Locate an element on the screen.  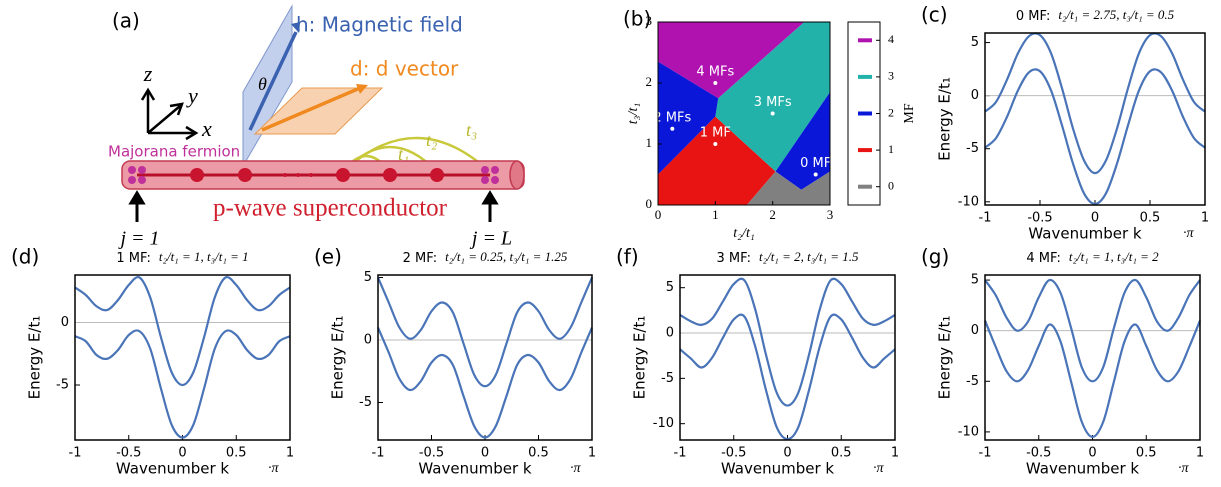
axis-x: x is located at coordinates (206, 128).